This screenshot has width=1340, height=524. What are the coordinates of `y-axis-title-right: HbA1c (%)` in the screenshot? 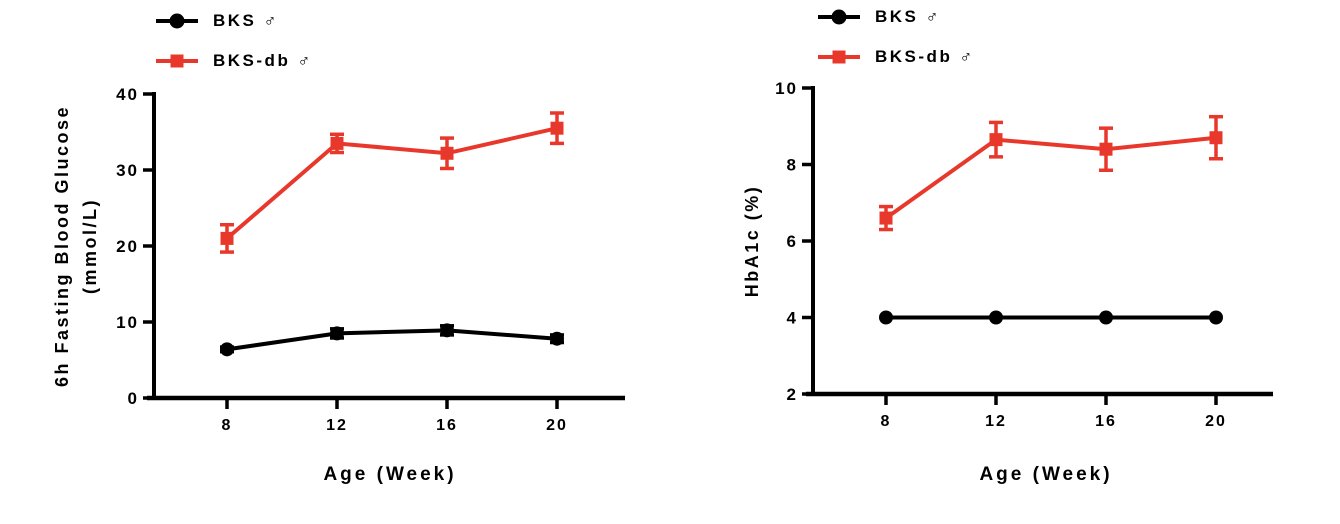 It's located at (752, 241).